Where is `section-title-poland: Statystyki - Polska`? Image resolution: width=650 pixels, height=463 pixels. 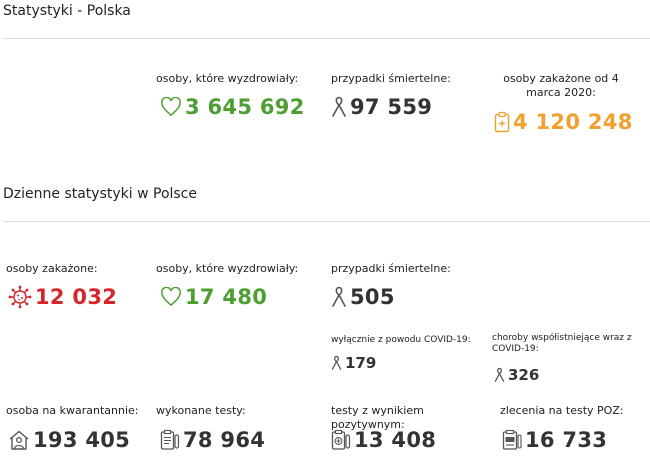
section-title-poland: Statystyki - Polska is located at coordinates (67, 11).